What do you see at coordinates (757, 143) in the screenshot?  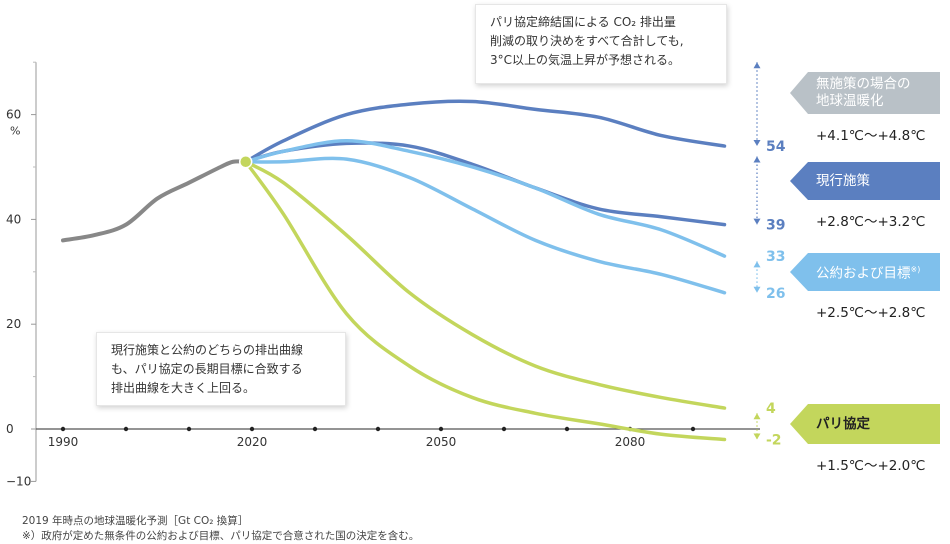 I see `range-arrow-upper-head-bottom` at bounding box center [757, 143].